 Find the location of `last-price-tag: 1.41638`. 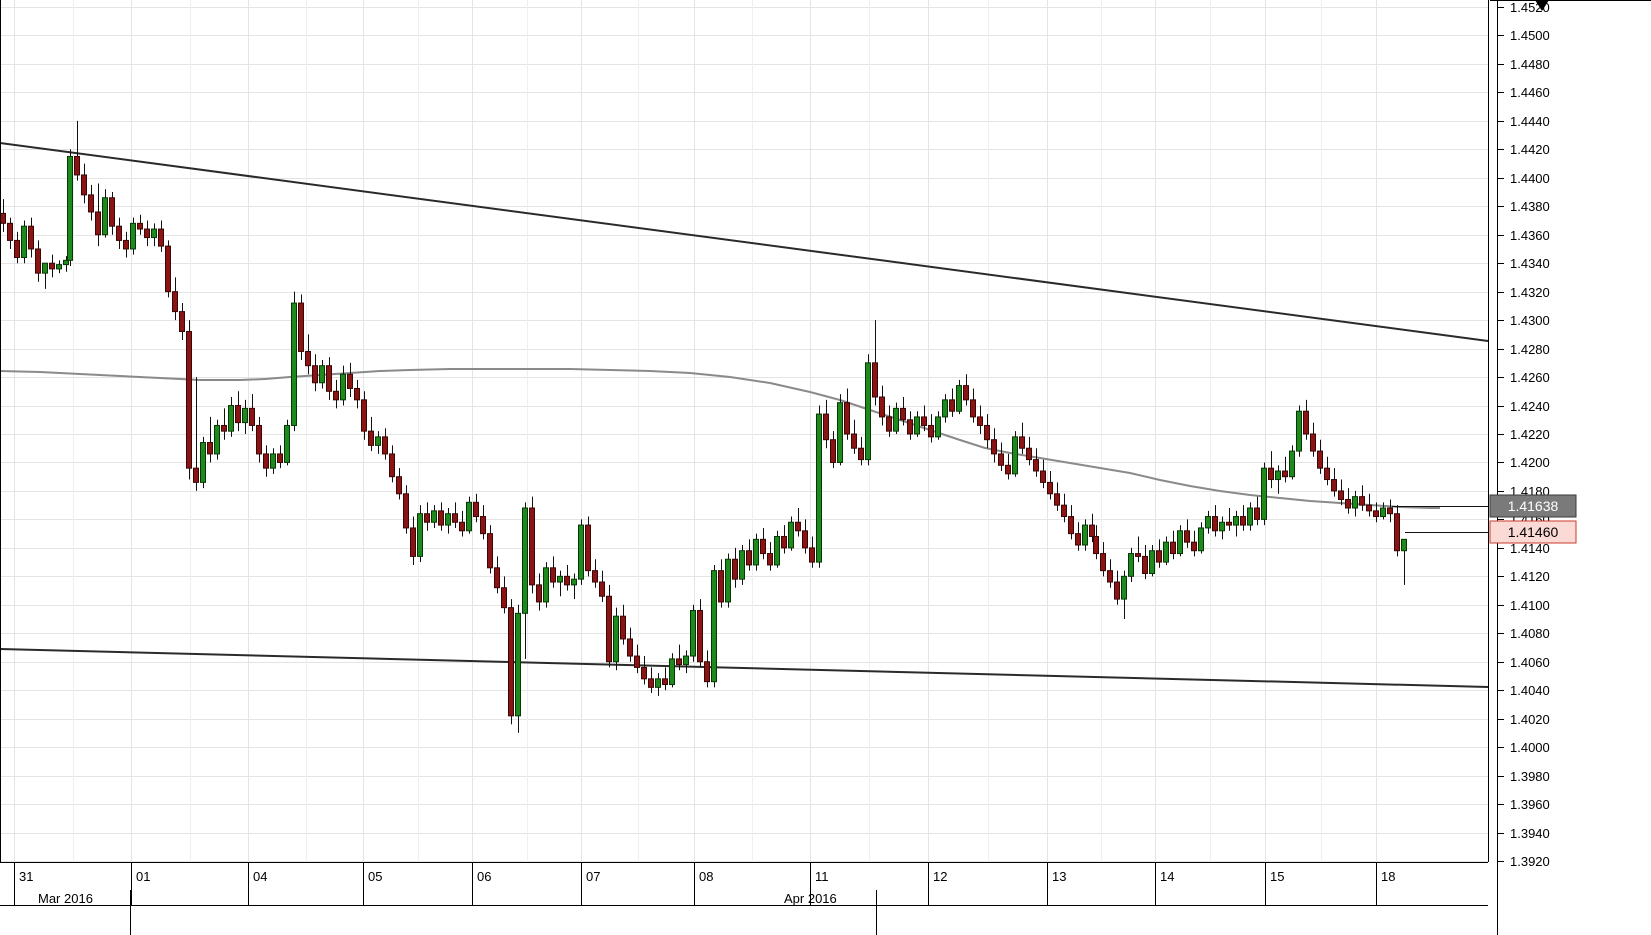

last-price-tag: 1.41638 is located at coordinates (1533, 506).